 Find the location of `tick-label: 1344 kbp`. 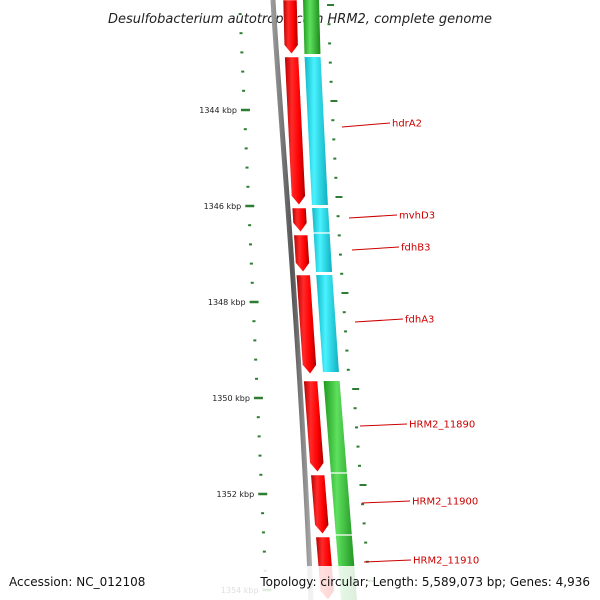

tick-label: 1344 kbp is located at coordinates (218, 110).